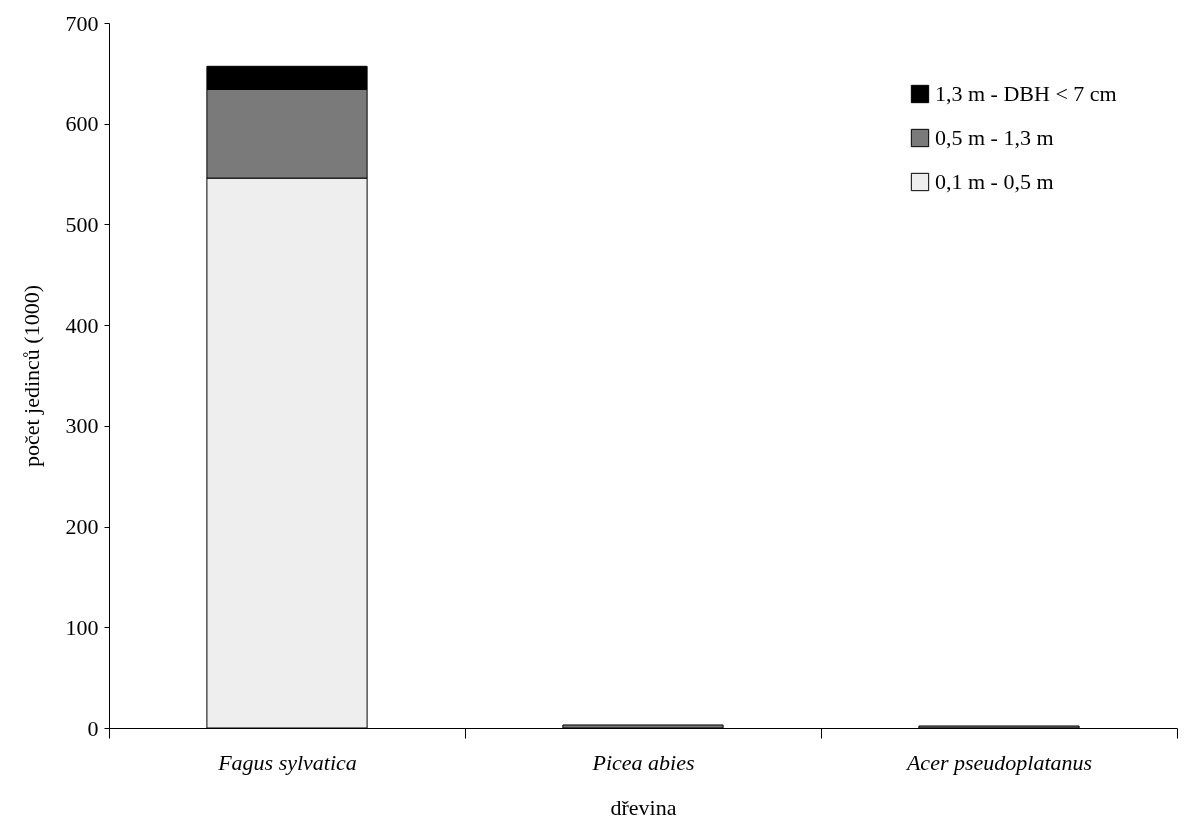  I want to click on y-axis-title: počet jedinců (1000), so click(31, 376).